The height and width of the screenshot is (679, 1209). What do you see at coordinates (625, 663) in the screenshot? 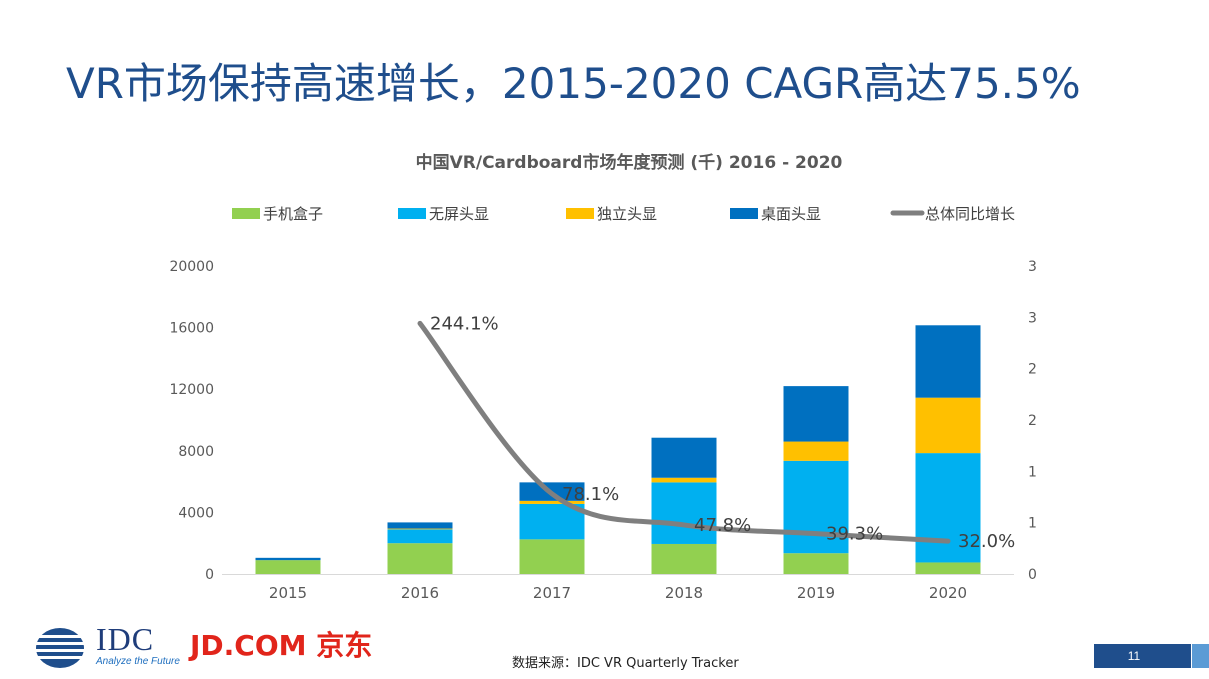
I see `data-source: 数据来源：IDC VR Quarterly Tracker` at bounding box center [625, 663].